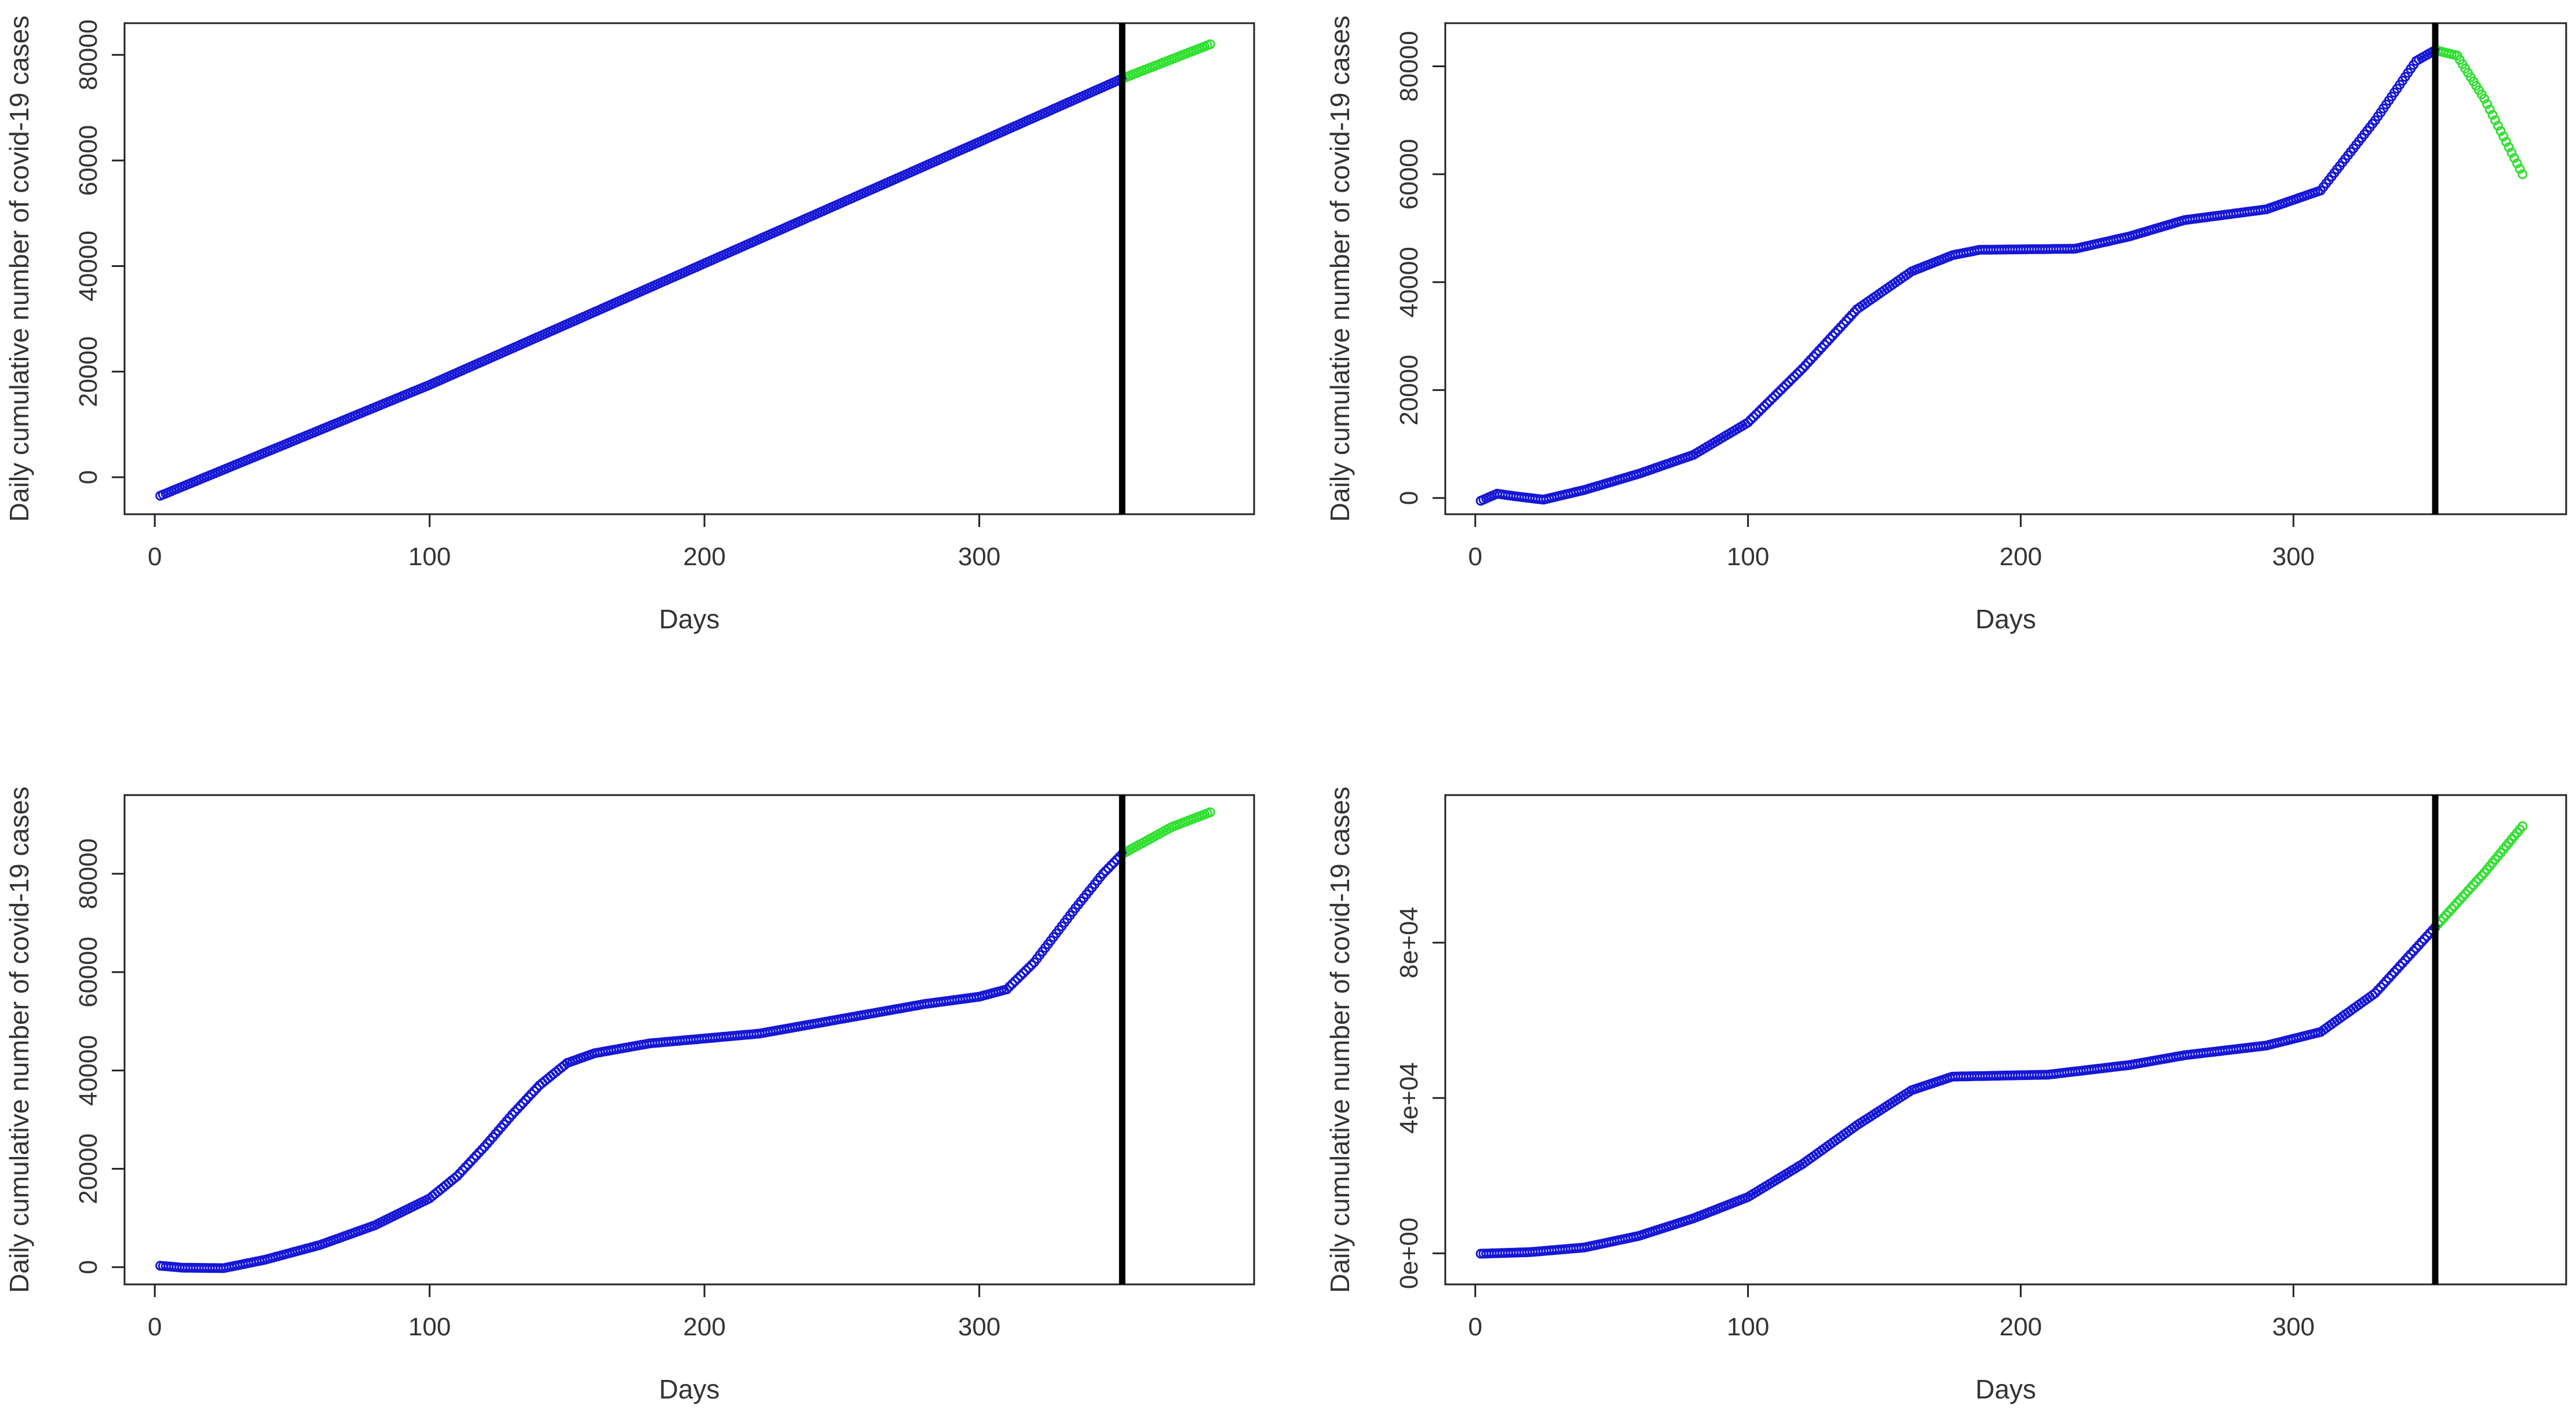  Describe the element at coordinates (1409, 1254) in the screenshot. I see `y-tick-label: 0e+00` at that location.